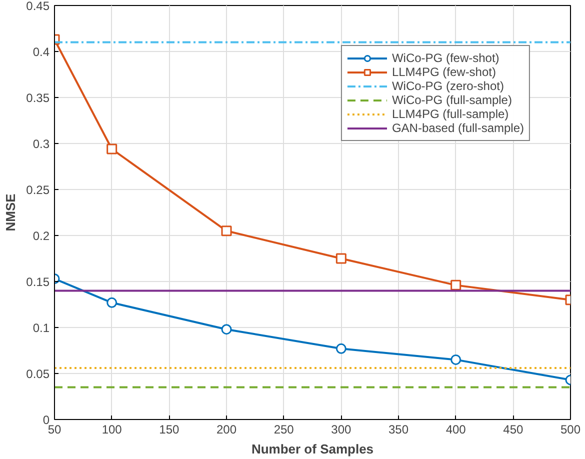 The width and height of the screenshot is (585, 459). What do you see at coordinates (456, 429) in the screenshot?
I see `x-tick-label: 400` at bounding box center [456, 429].